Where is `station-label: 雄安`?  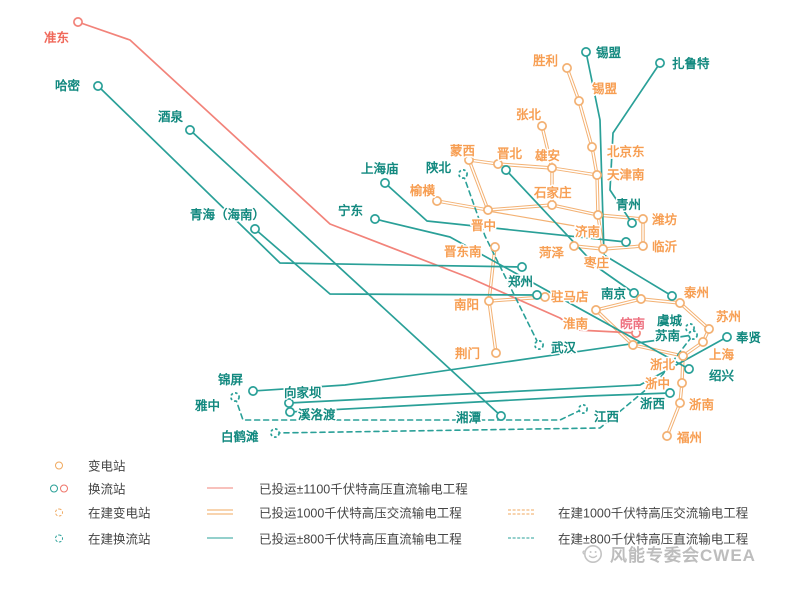 station-label: 雄安 is located at coordinates (547, 155).